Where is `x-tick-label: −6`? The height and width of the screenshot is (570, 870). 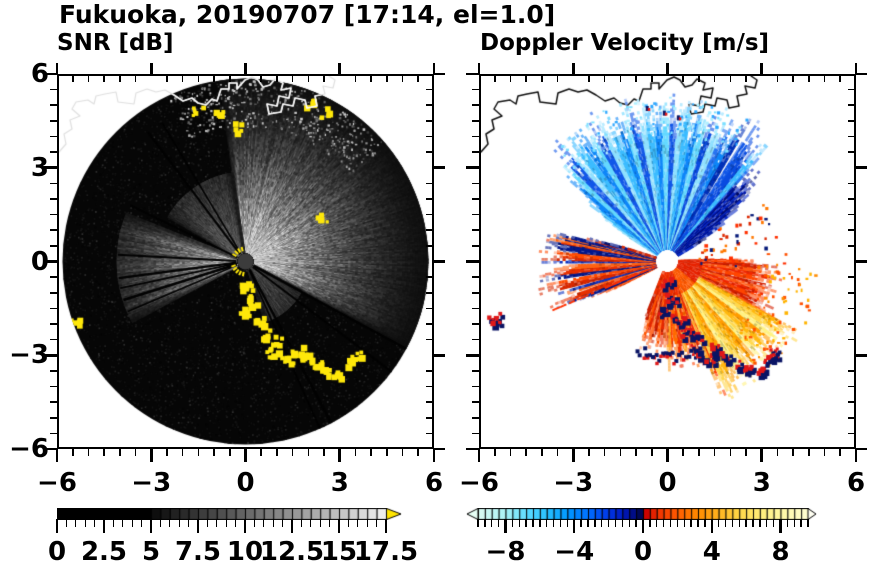 x-tick-label: −6 is located at coordinates (57, 483).